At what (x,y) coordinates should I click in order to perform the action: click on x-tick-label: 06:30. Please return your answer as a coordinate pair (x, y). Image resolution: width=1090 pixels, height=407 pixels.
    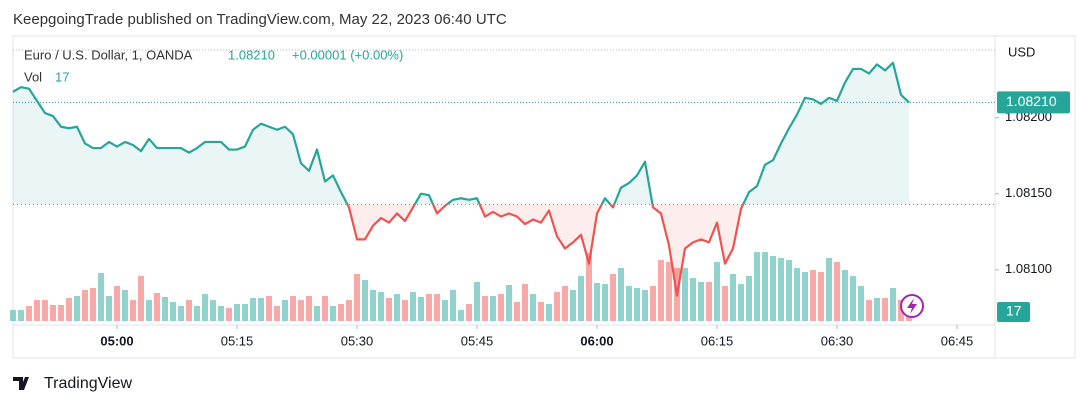
    Looking at the image, I should click on (837, 340).